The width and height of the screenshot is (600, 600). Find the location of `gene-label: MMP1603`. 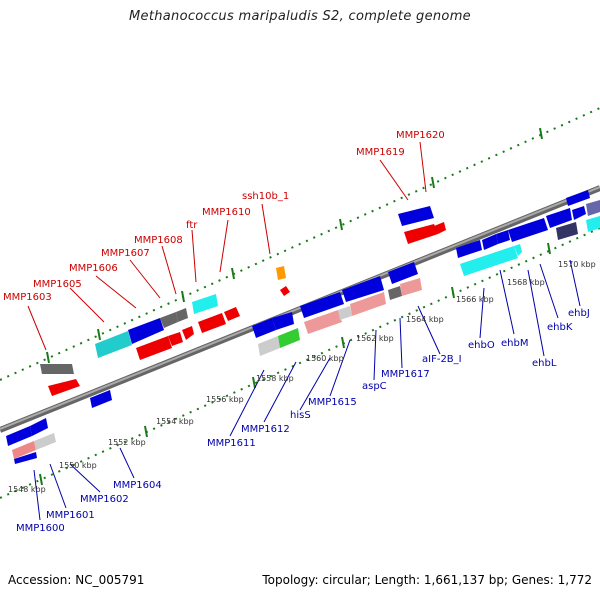

gene-label: MMP1603 is located at coordinates (27, 297).